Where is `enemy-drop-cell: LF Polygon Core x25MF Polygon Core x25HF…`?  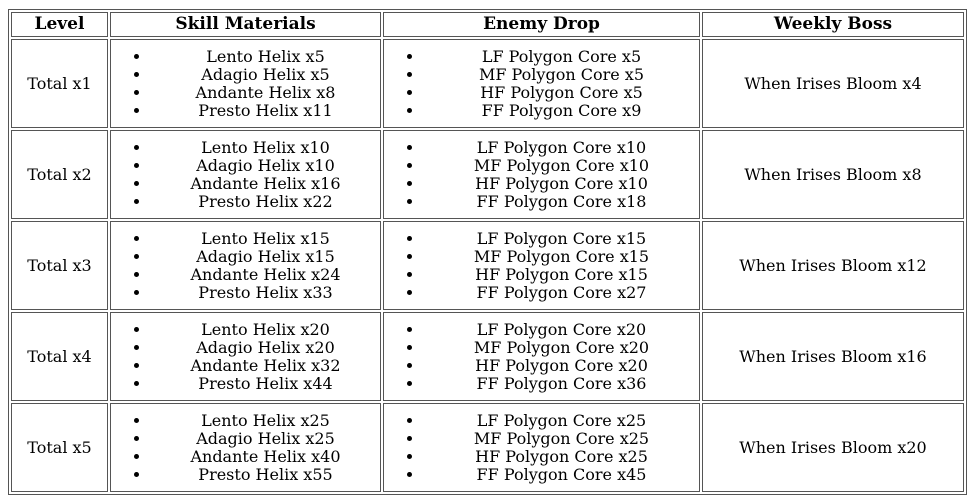 enemy-drop-cell: LF Polygon Core x25MF Polygon Core x25HF… is located at coordinates (541, 447).